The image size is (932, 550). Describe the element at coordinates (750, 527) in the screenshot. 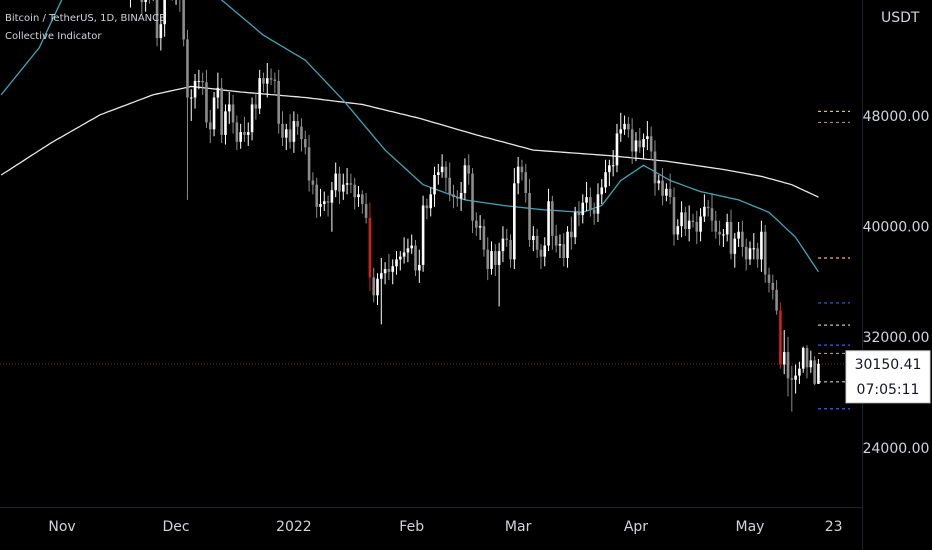

I see `x-tick-label: May` at that location.